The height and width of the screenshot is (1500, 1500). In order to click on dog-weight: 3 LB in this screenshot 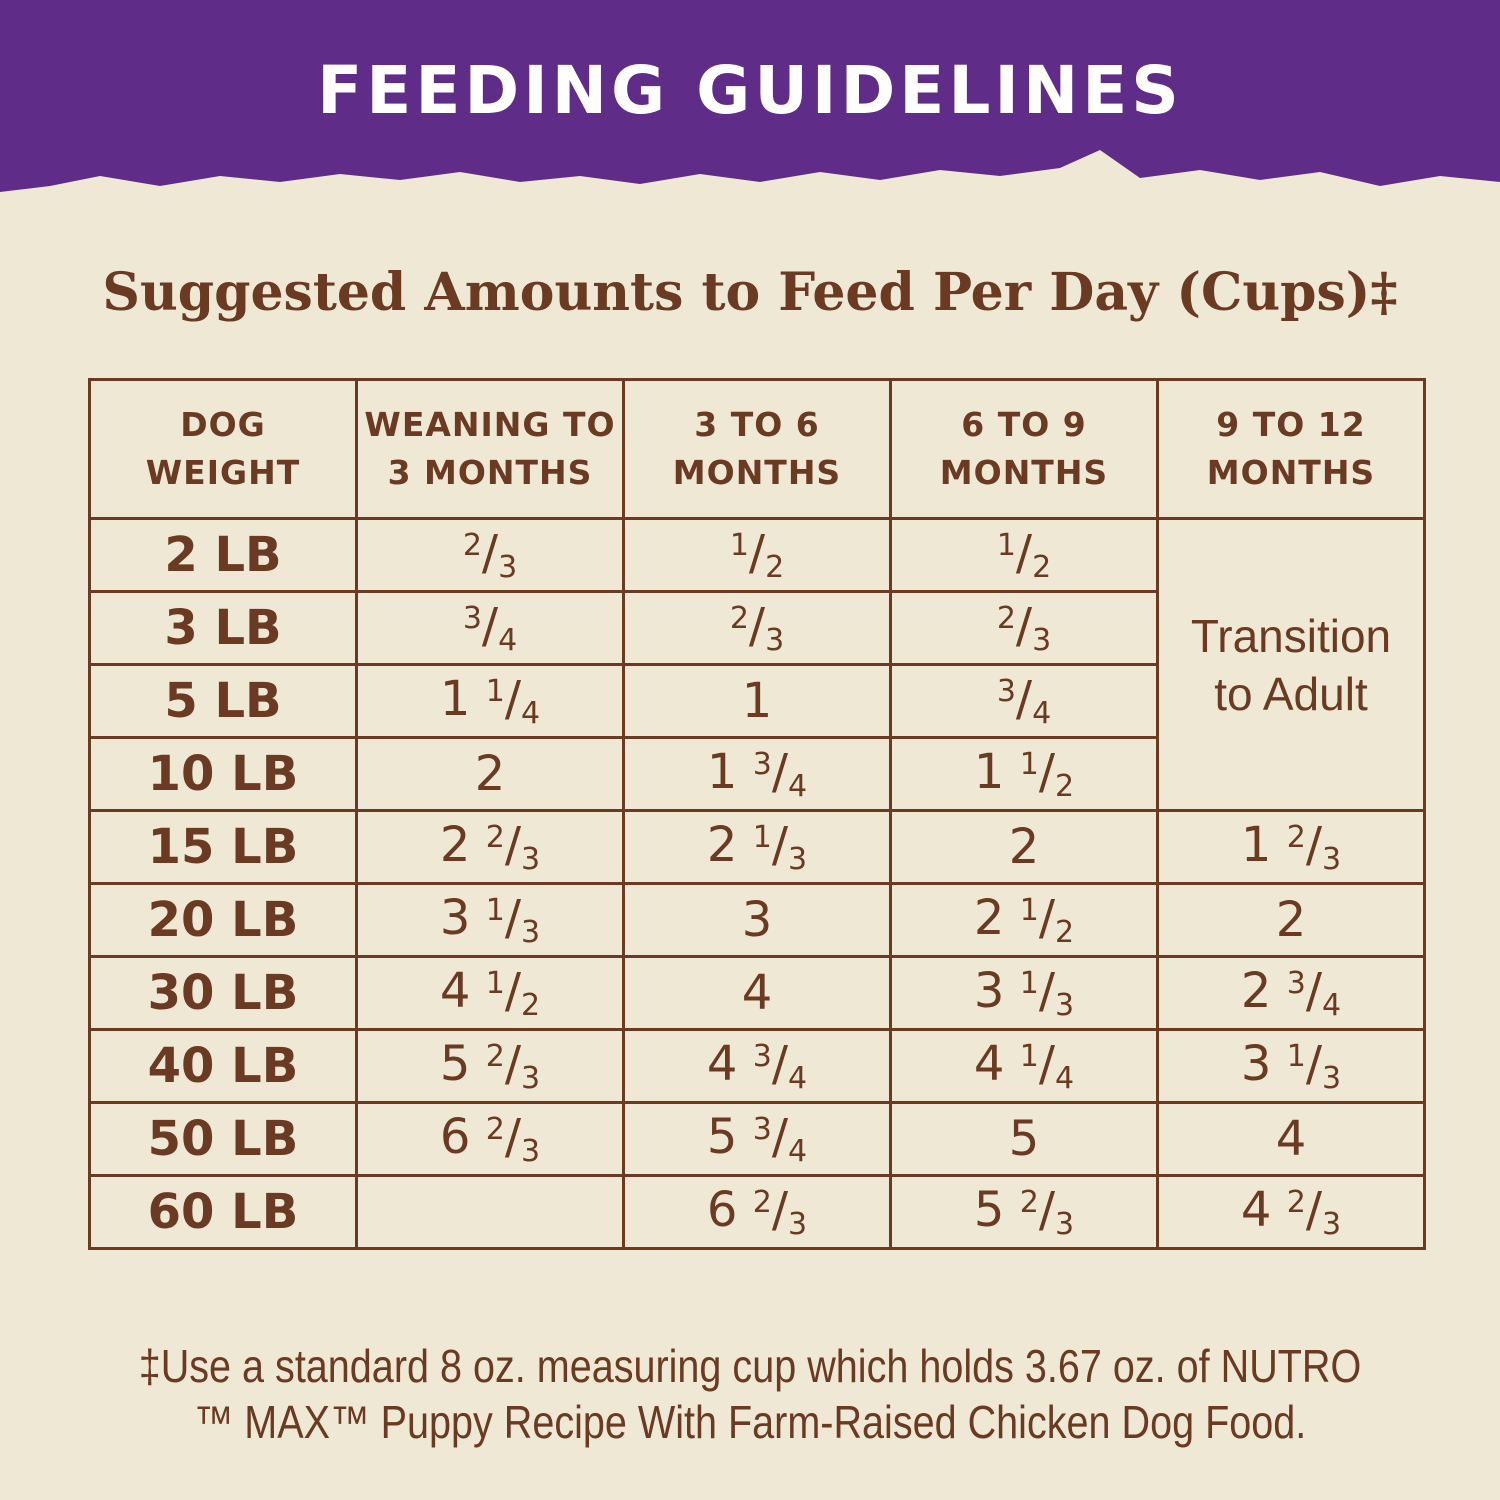, I will do `click(223, 628)`.